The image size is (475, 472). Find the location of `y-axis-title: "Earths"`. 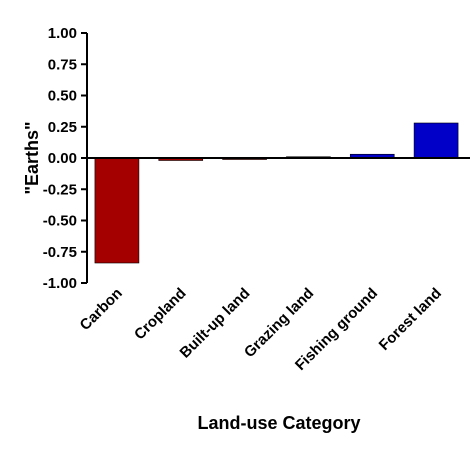

y-axis-title: "Earths" is located at coordinates (32, 157).